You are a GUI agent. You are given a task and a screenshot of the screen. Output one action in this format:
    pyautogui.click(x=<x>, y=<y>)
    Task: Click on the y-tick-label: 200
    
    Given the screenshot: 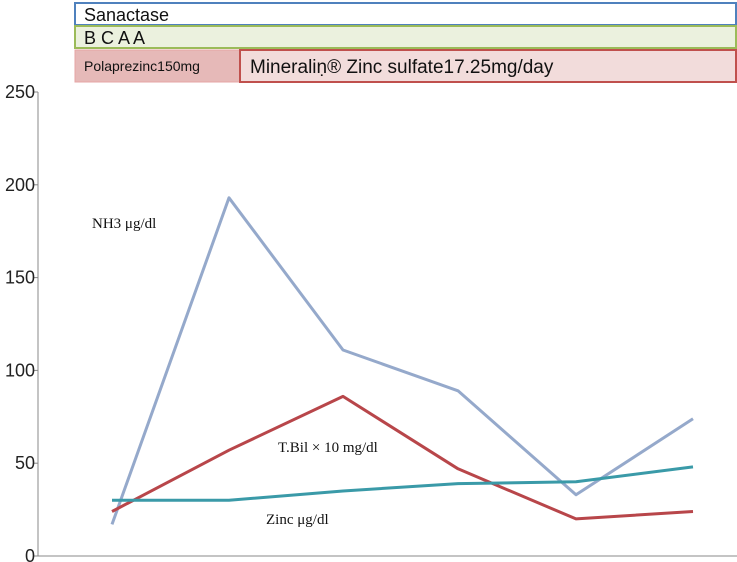 What is the action you would take?
    pyautogui.click(x=20, y=185)
    